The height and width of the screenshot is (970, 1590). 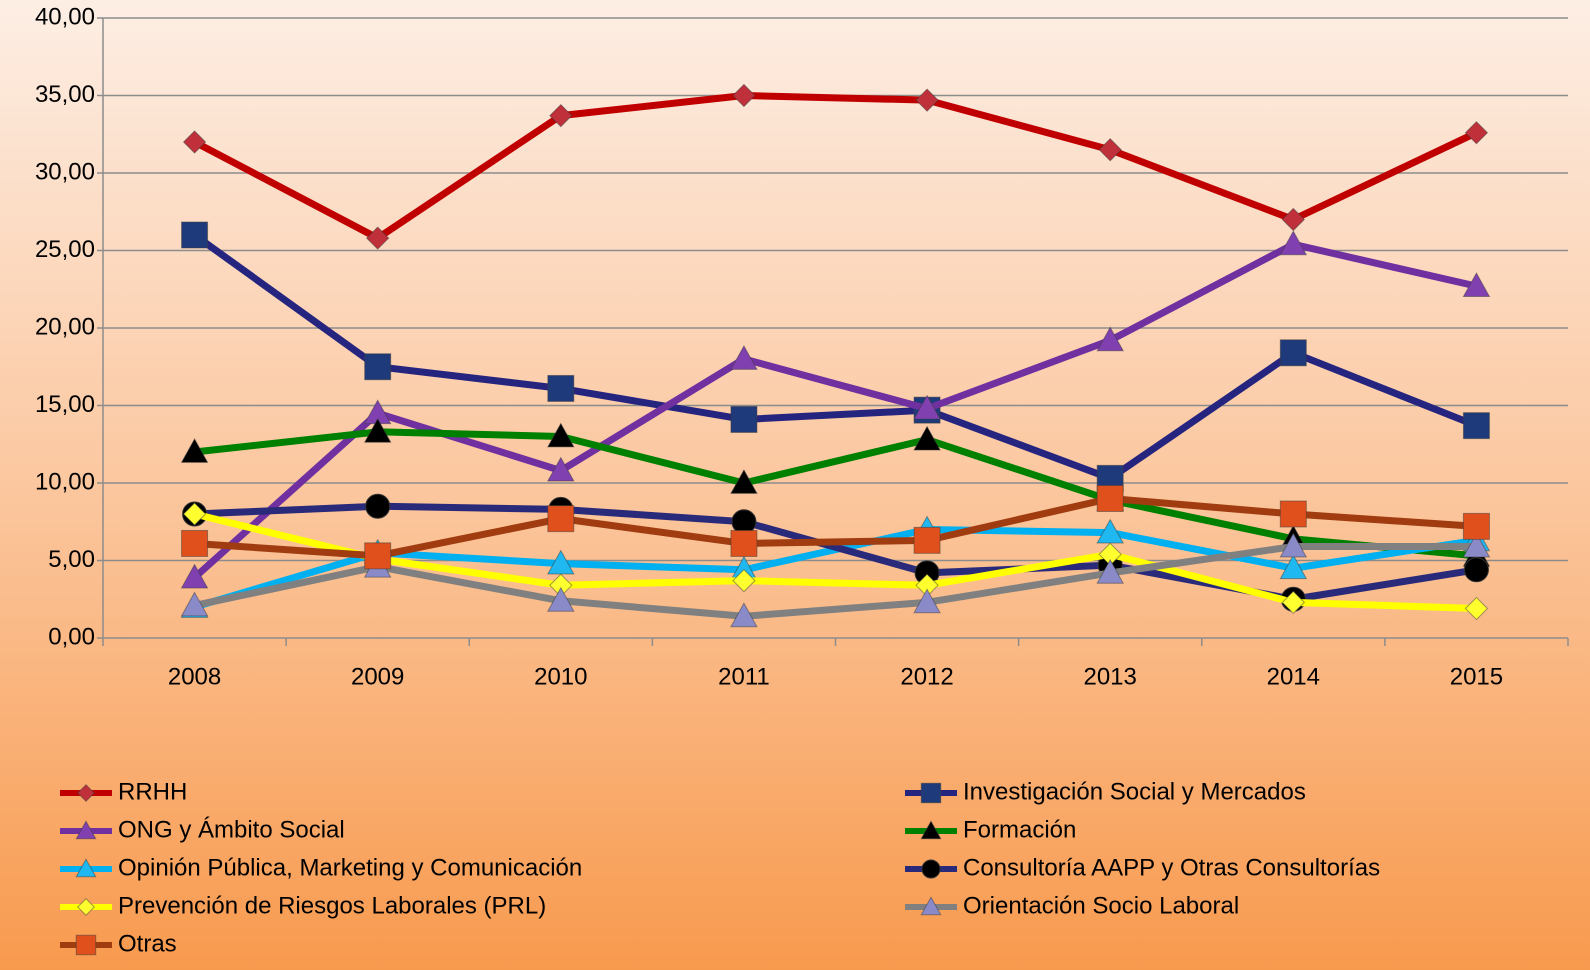 What do you see at coordinates (194, 676) in the screenshot?
I see `x-tick-label: 2008` at bounding box center [194, 676].